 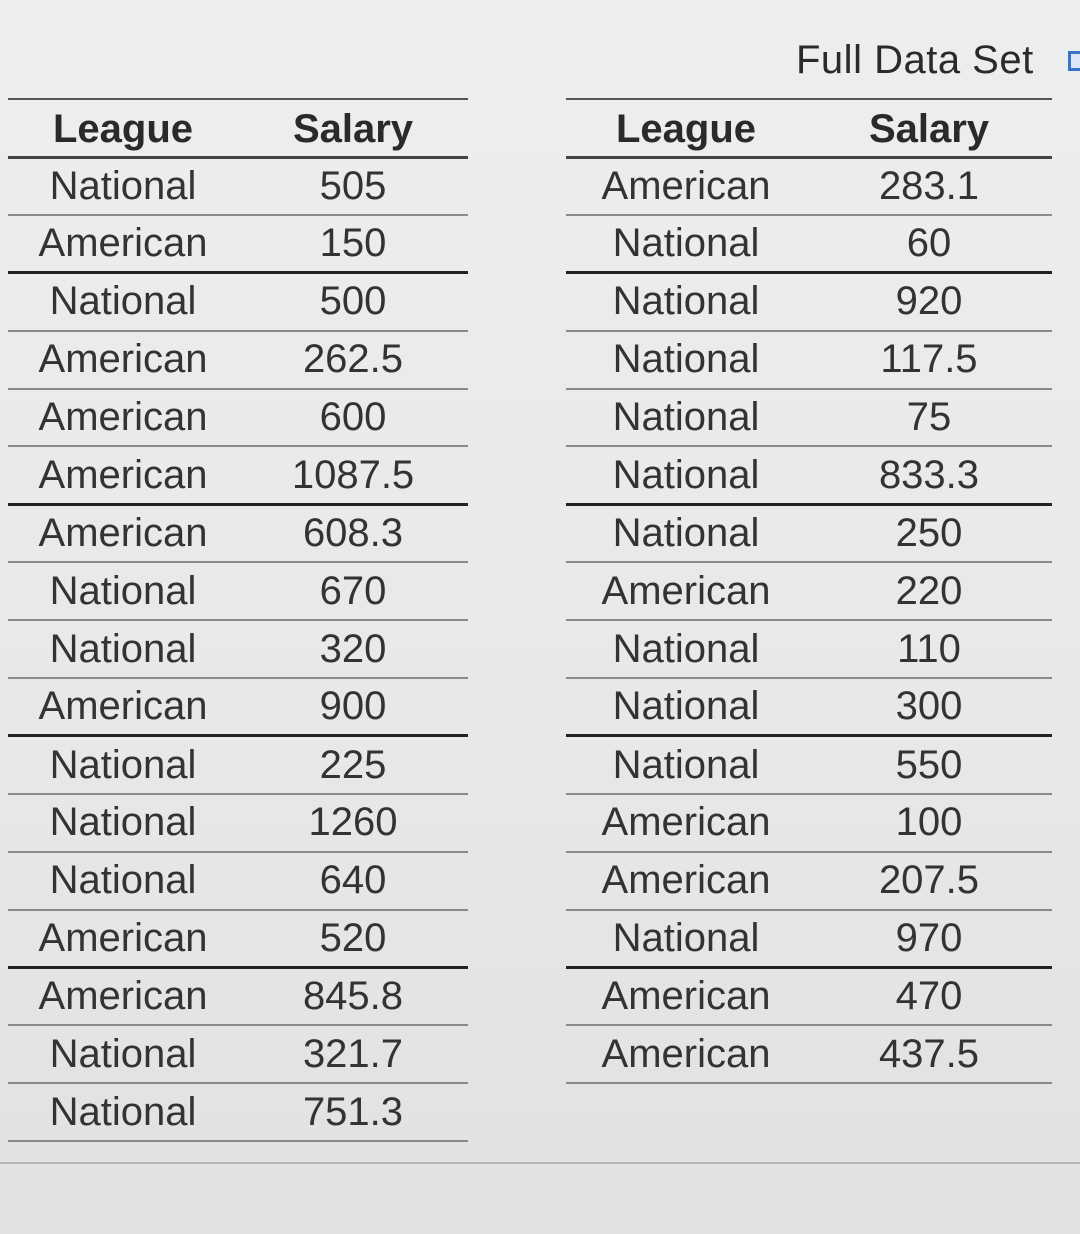 I want to click on salary-cell: 900, so click(x=353, y=708).